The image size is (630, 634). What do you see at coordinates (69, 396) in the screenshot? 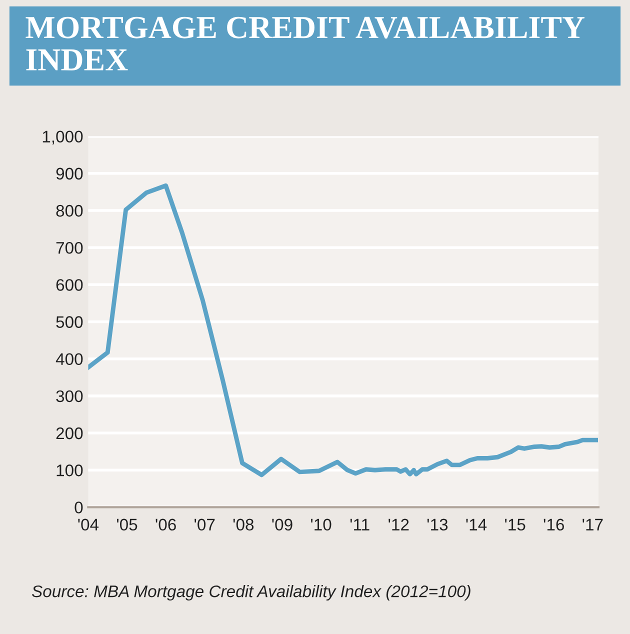
I see `y-tick-label: 300` at bounding box center [69, 396].